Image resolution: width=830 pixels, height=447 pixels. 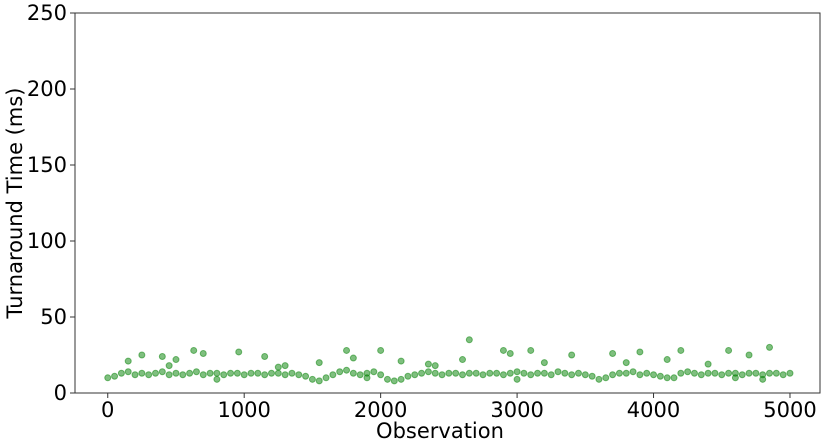 I want to click on y-axis-label: Turnaround Time (ms), so click(x=15, y=204).